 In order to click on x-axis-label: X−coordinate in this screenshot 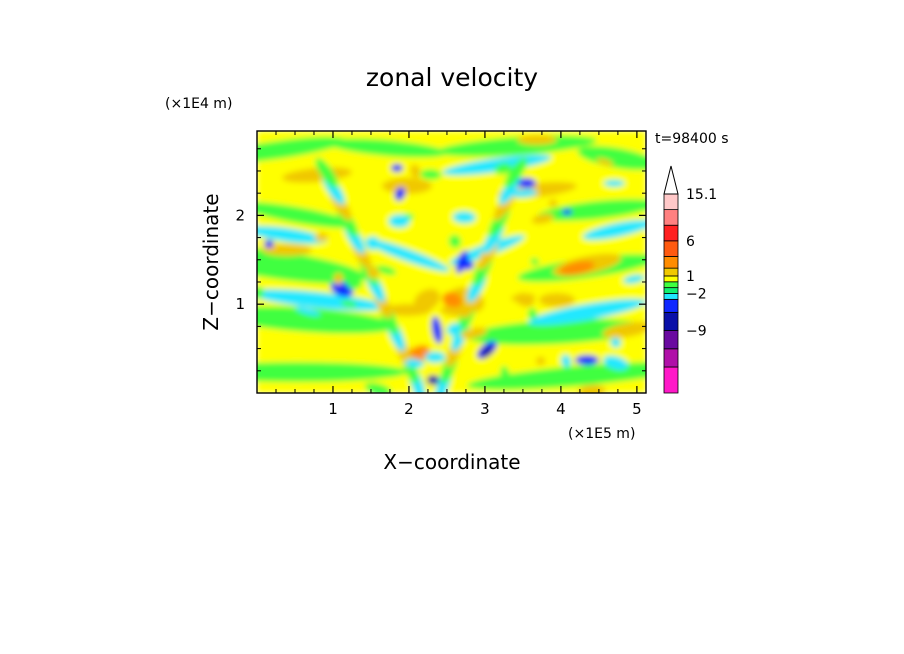, I will do `click(451, 462)`.